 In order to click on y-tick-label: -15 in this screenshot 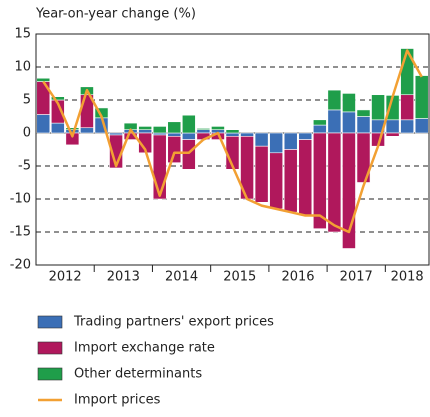, I will do `click(20, 232)`.